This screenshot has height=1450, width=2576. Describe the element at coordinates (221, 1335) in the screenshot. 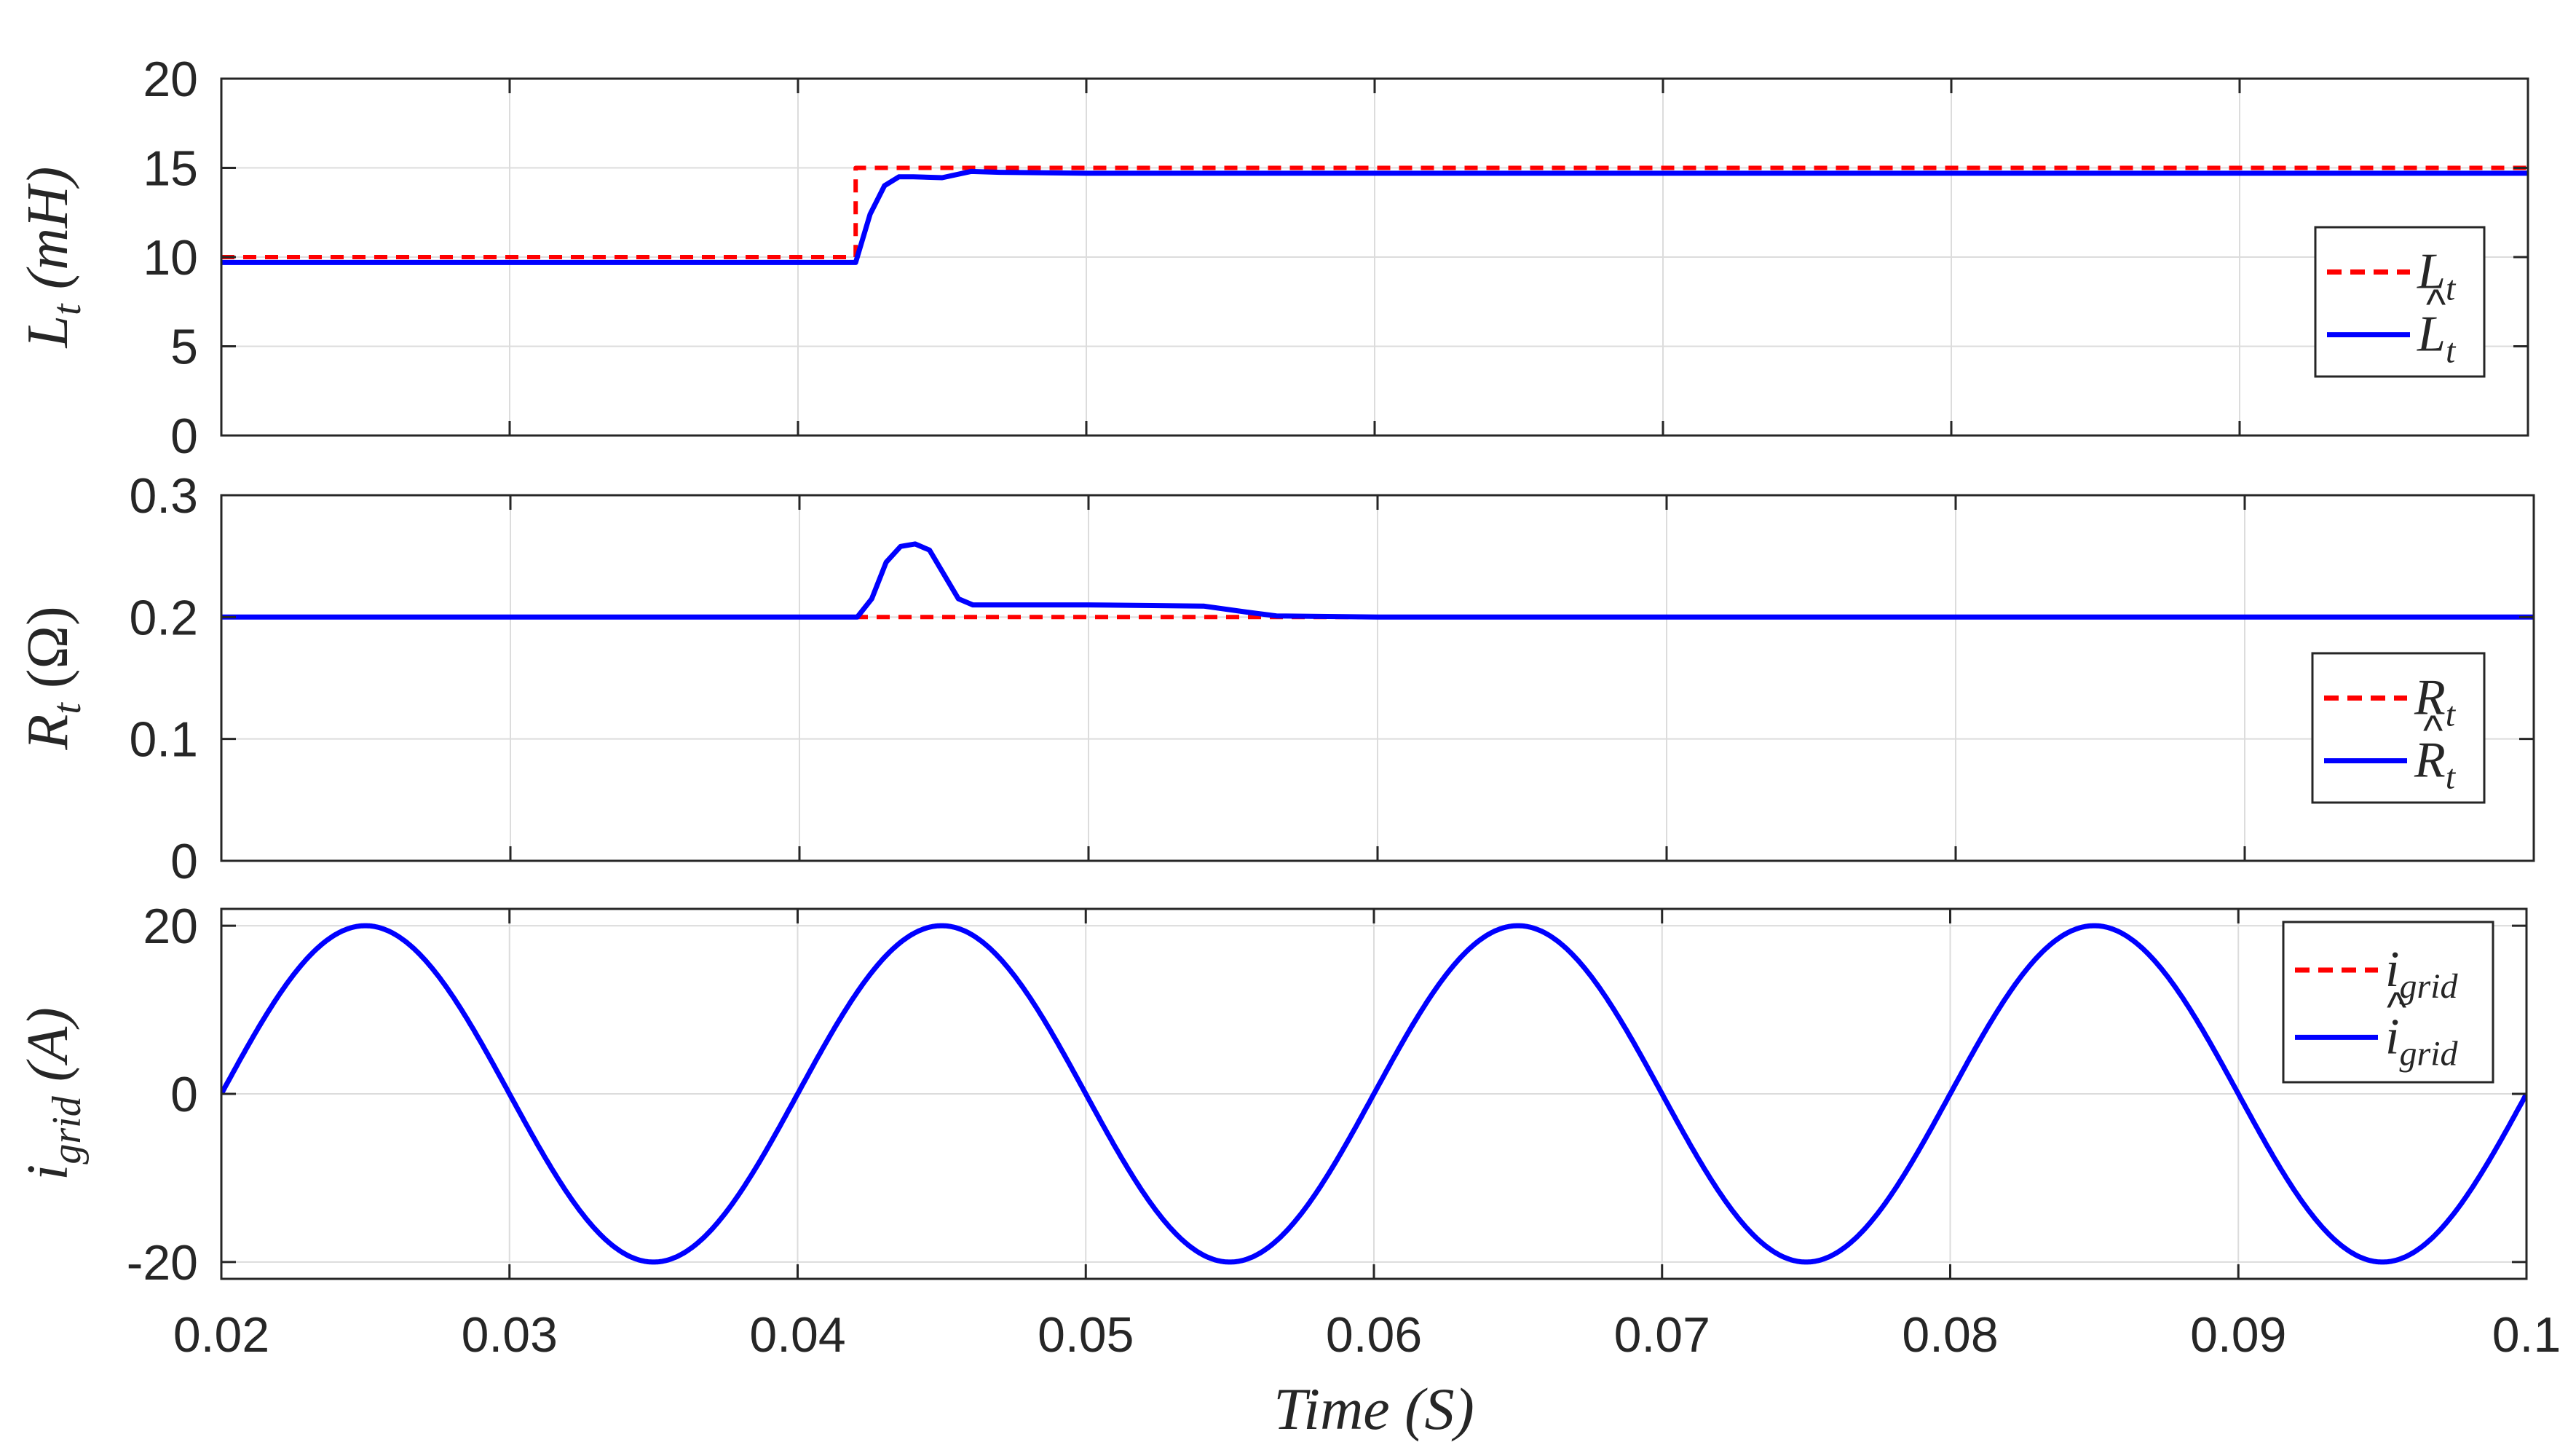

I see `x-tick-label: 0.02` at that location.